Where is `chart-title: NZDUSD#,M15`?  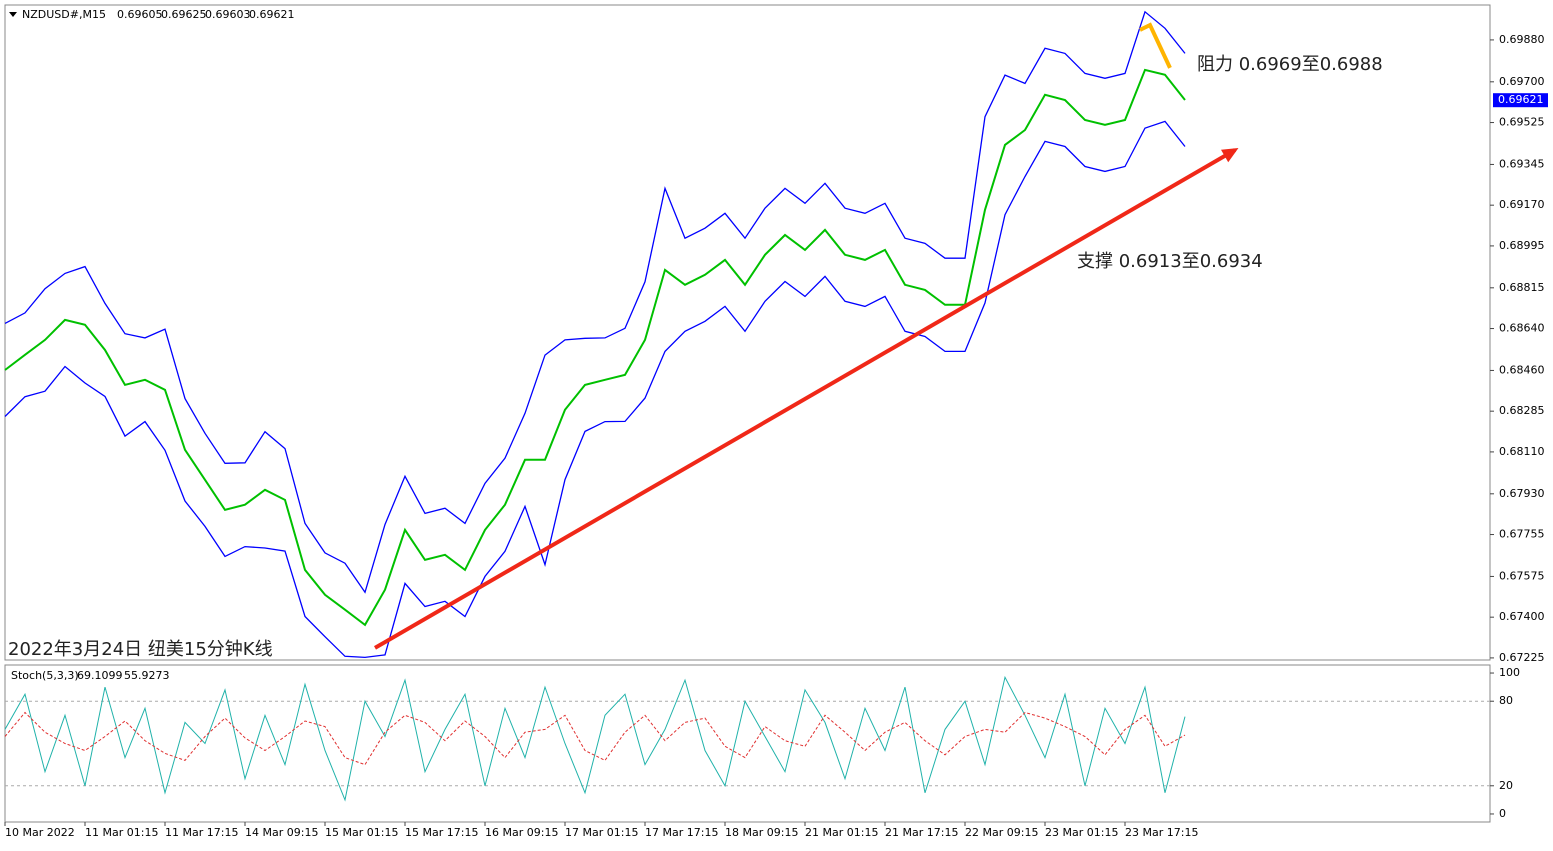 chart-title: NZDUSD#,M15 is located at coordinates (64, 14).